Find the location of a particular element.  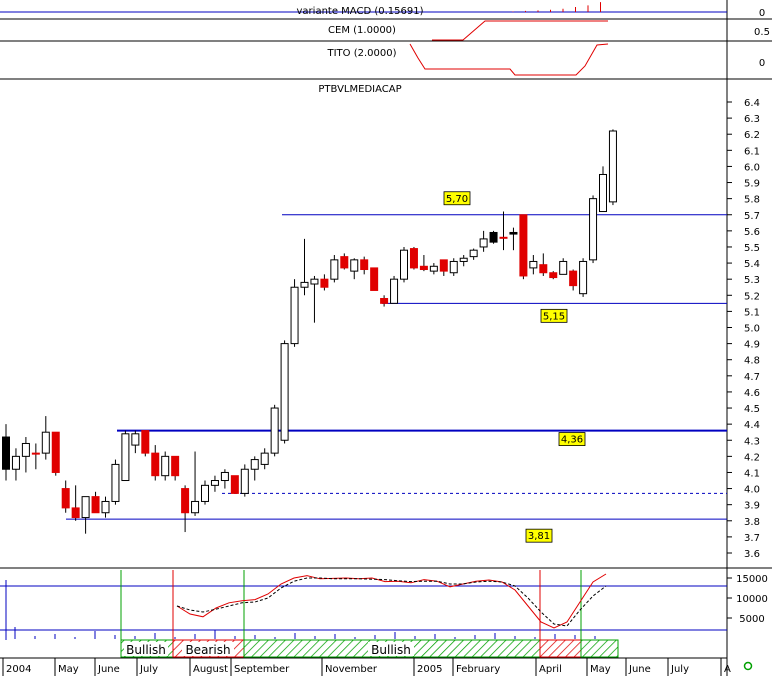

x-tick-label: August is located at coordinates (210, 669).